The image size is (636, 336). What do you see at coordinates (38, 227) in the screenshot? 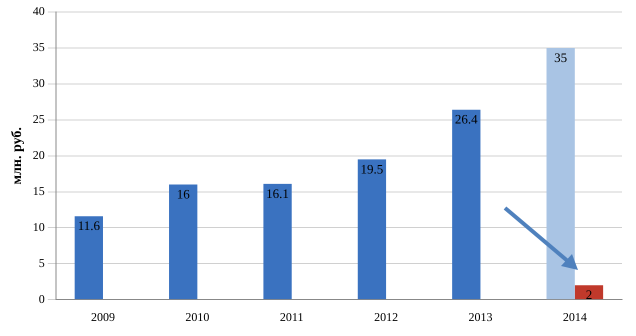
I see `y-tick-label: 10` at bounding box center [38, 227].